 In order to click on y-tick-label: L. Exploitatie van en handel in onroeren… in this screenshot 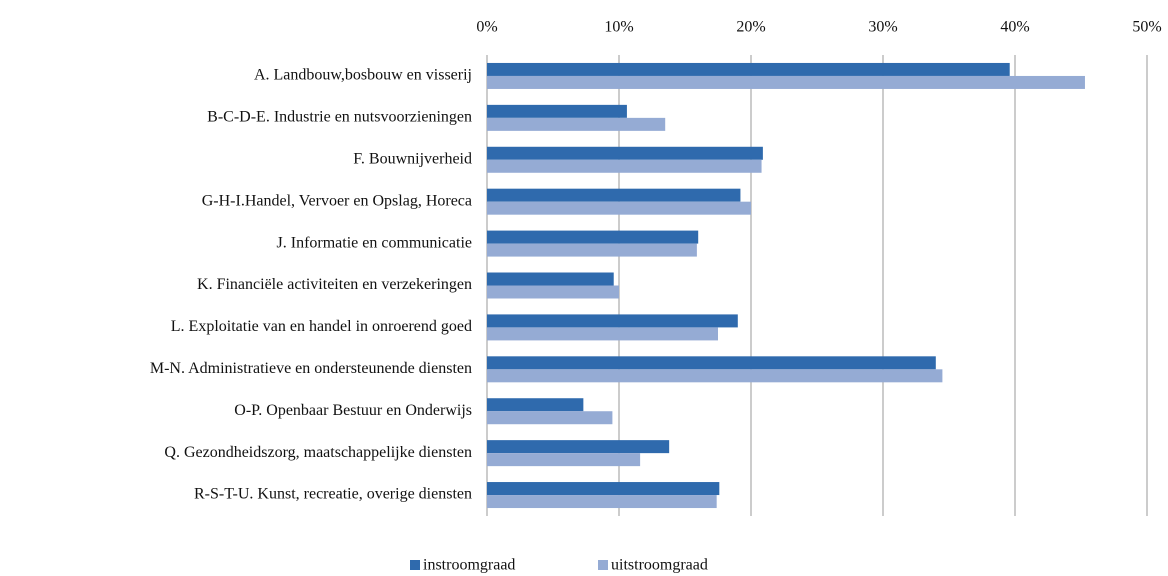, I will do `click(321, 326)`.